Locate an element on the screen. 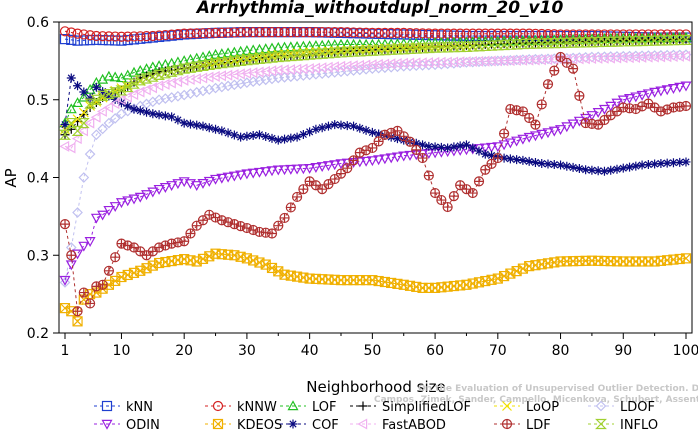 This screenshot has width=698, height=434. legend-label-kdeos: KDEOS is located at coordinates (259, 425).